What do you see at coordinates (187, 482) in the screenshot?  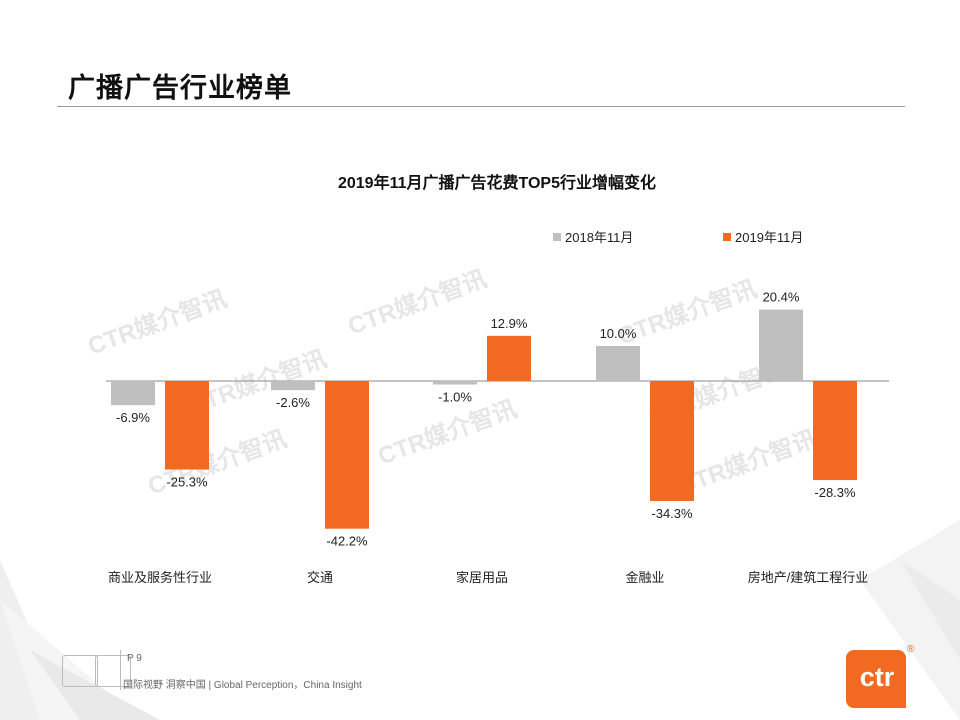 I see `data-label: -25.3%` at bounding box center [187, 482].